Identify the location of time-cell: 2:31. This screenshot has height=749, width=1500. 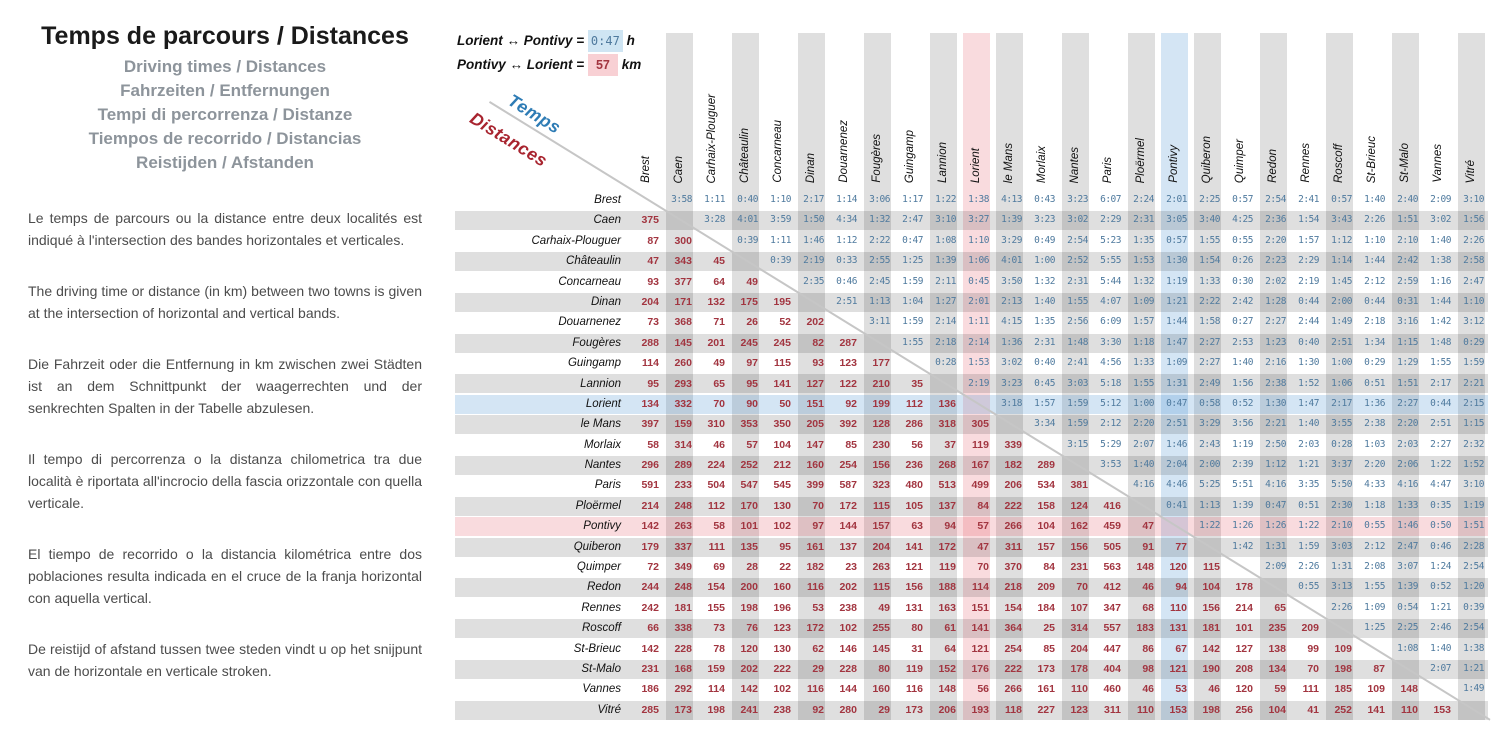
(1143, 220).